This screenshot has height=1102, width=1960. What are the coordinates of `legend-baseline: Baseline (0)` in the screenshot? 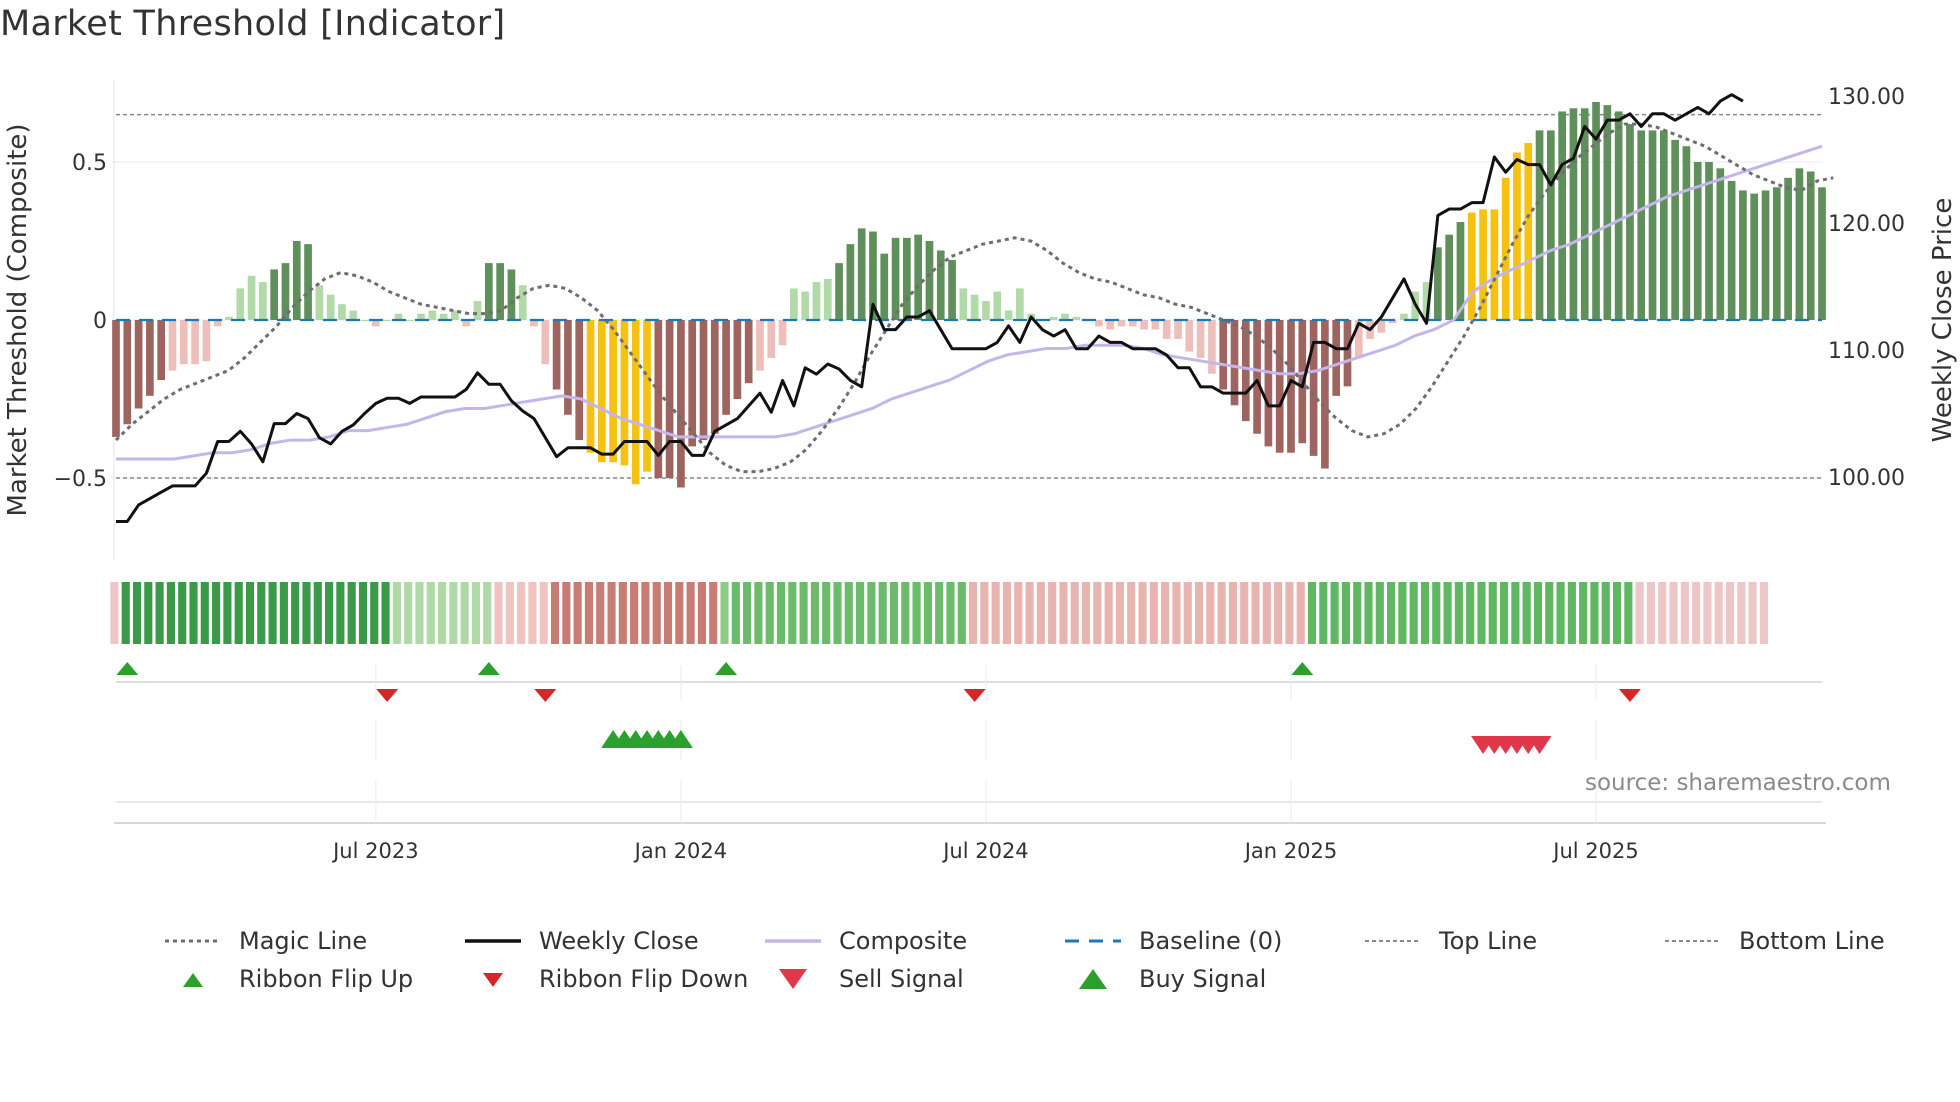 It's located at (1173, 941).